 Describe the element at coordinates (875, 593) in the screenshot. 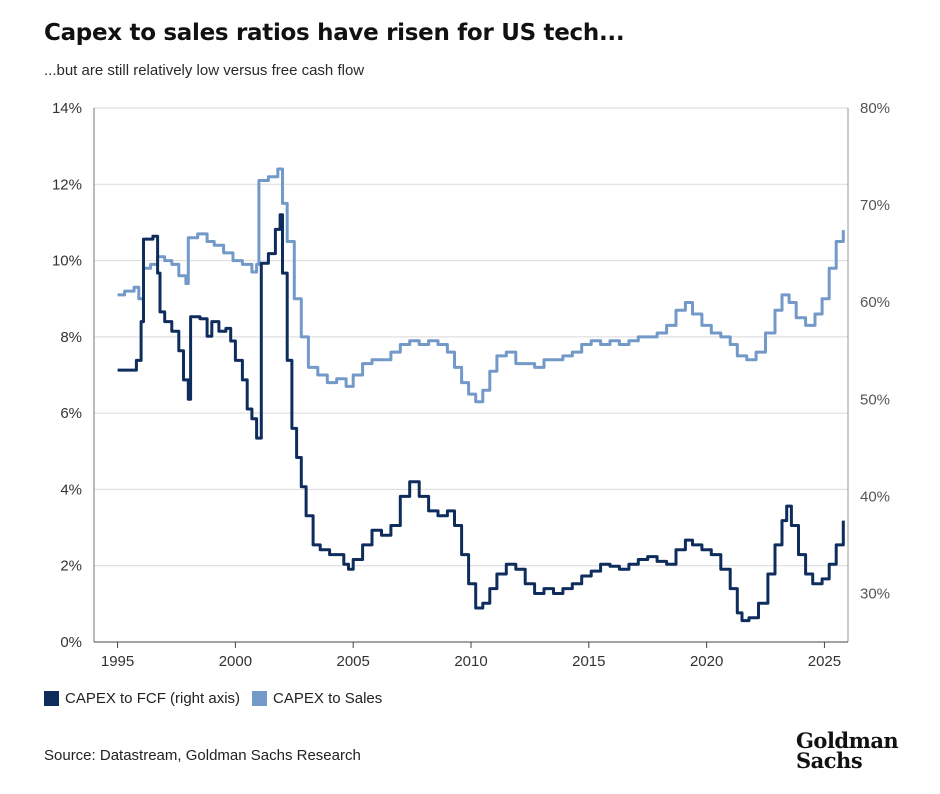

I see `y-right-tick-label: 30%` at that location.